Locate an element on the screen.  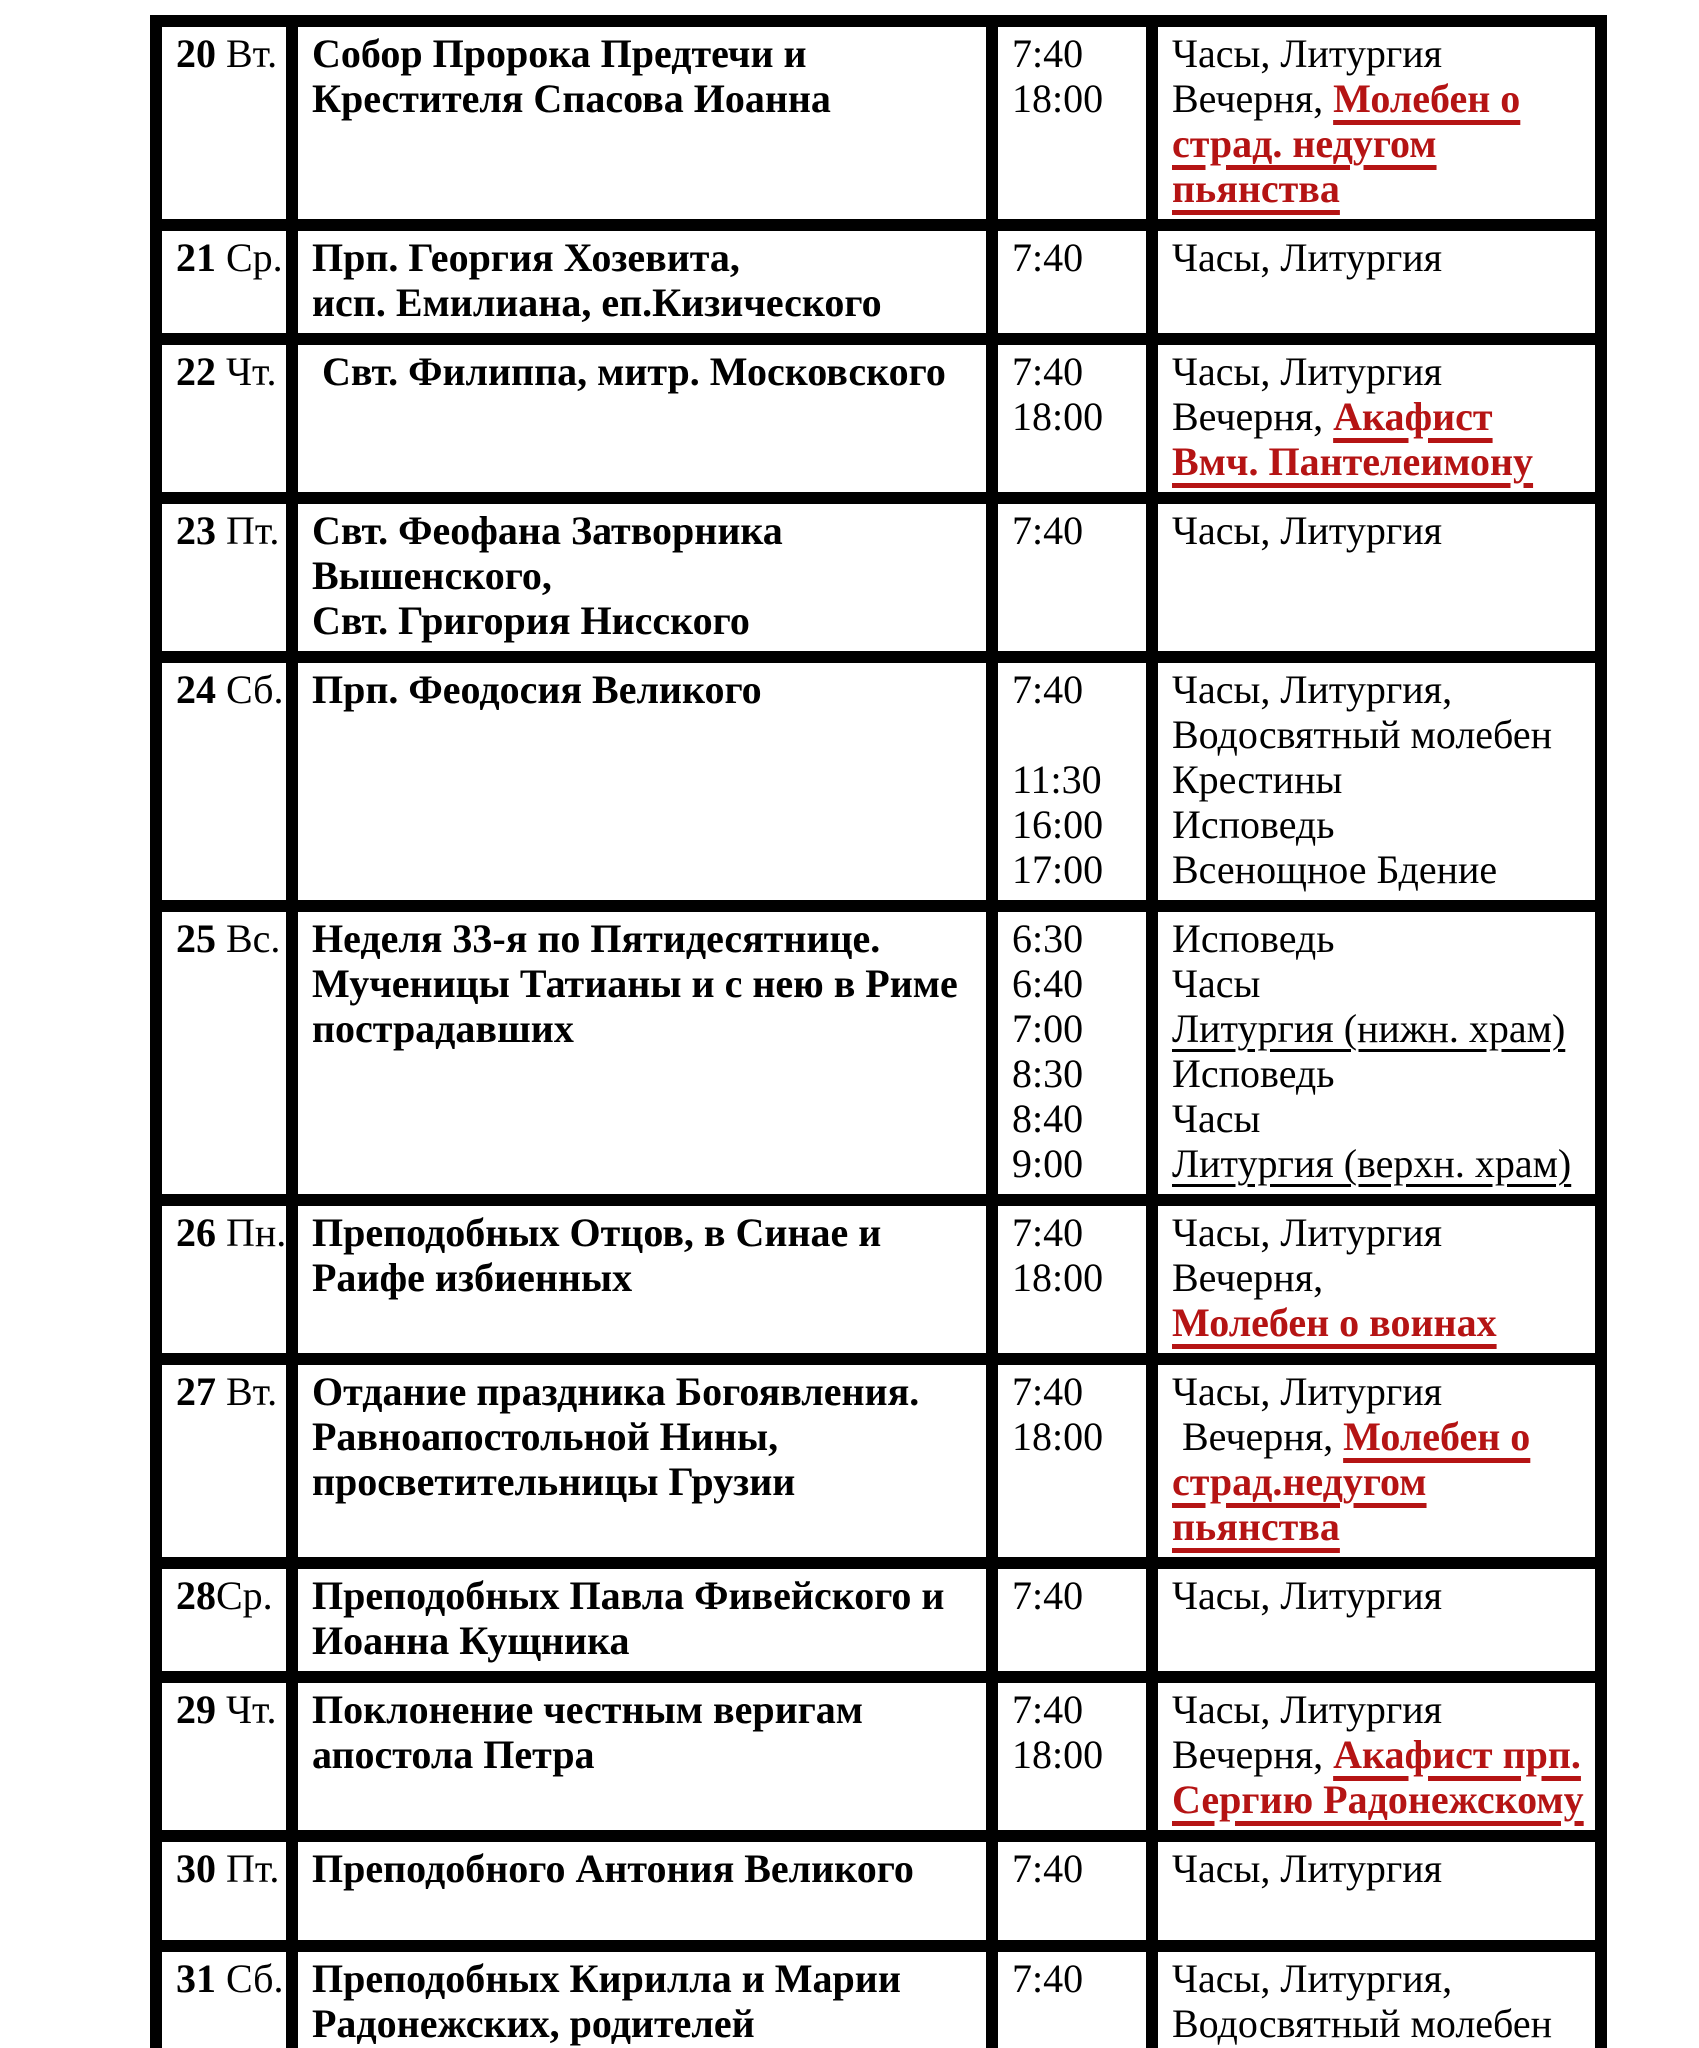
time-value: 6:40 is located at coordinates (1048, 983).